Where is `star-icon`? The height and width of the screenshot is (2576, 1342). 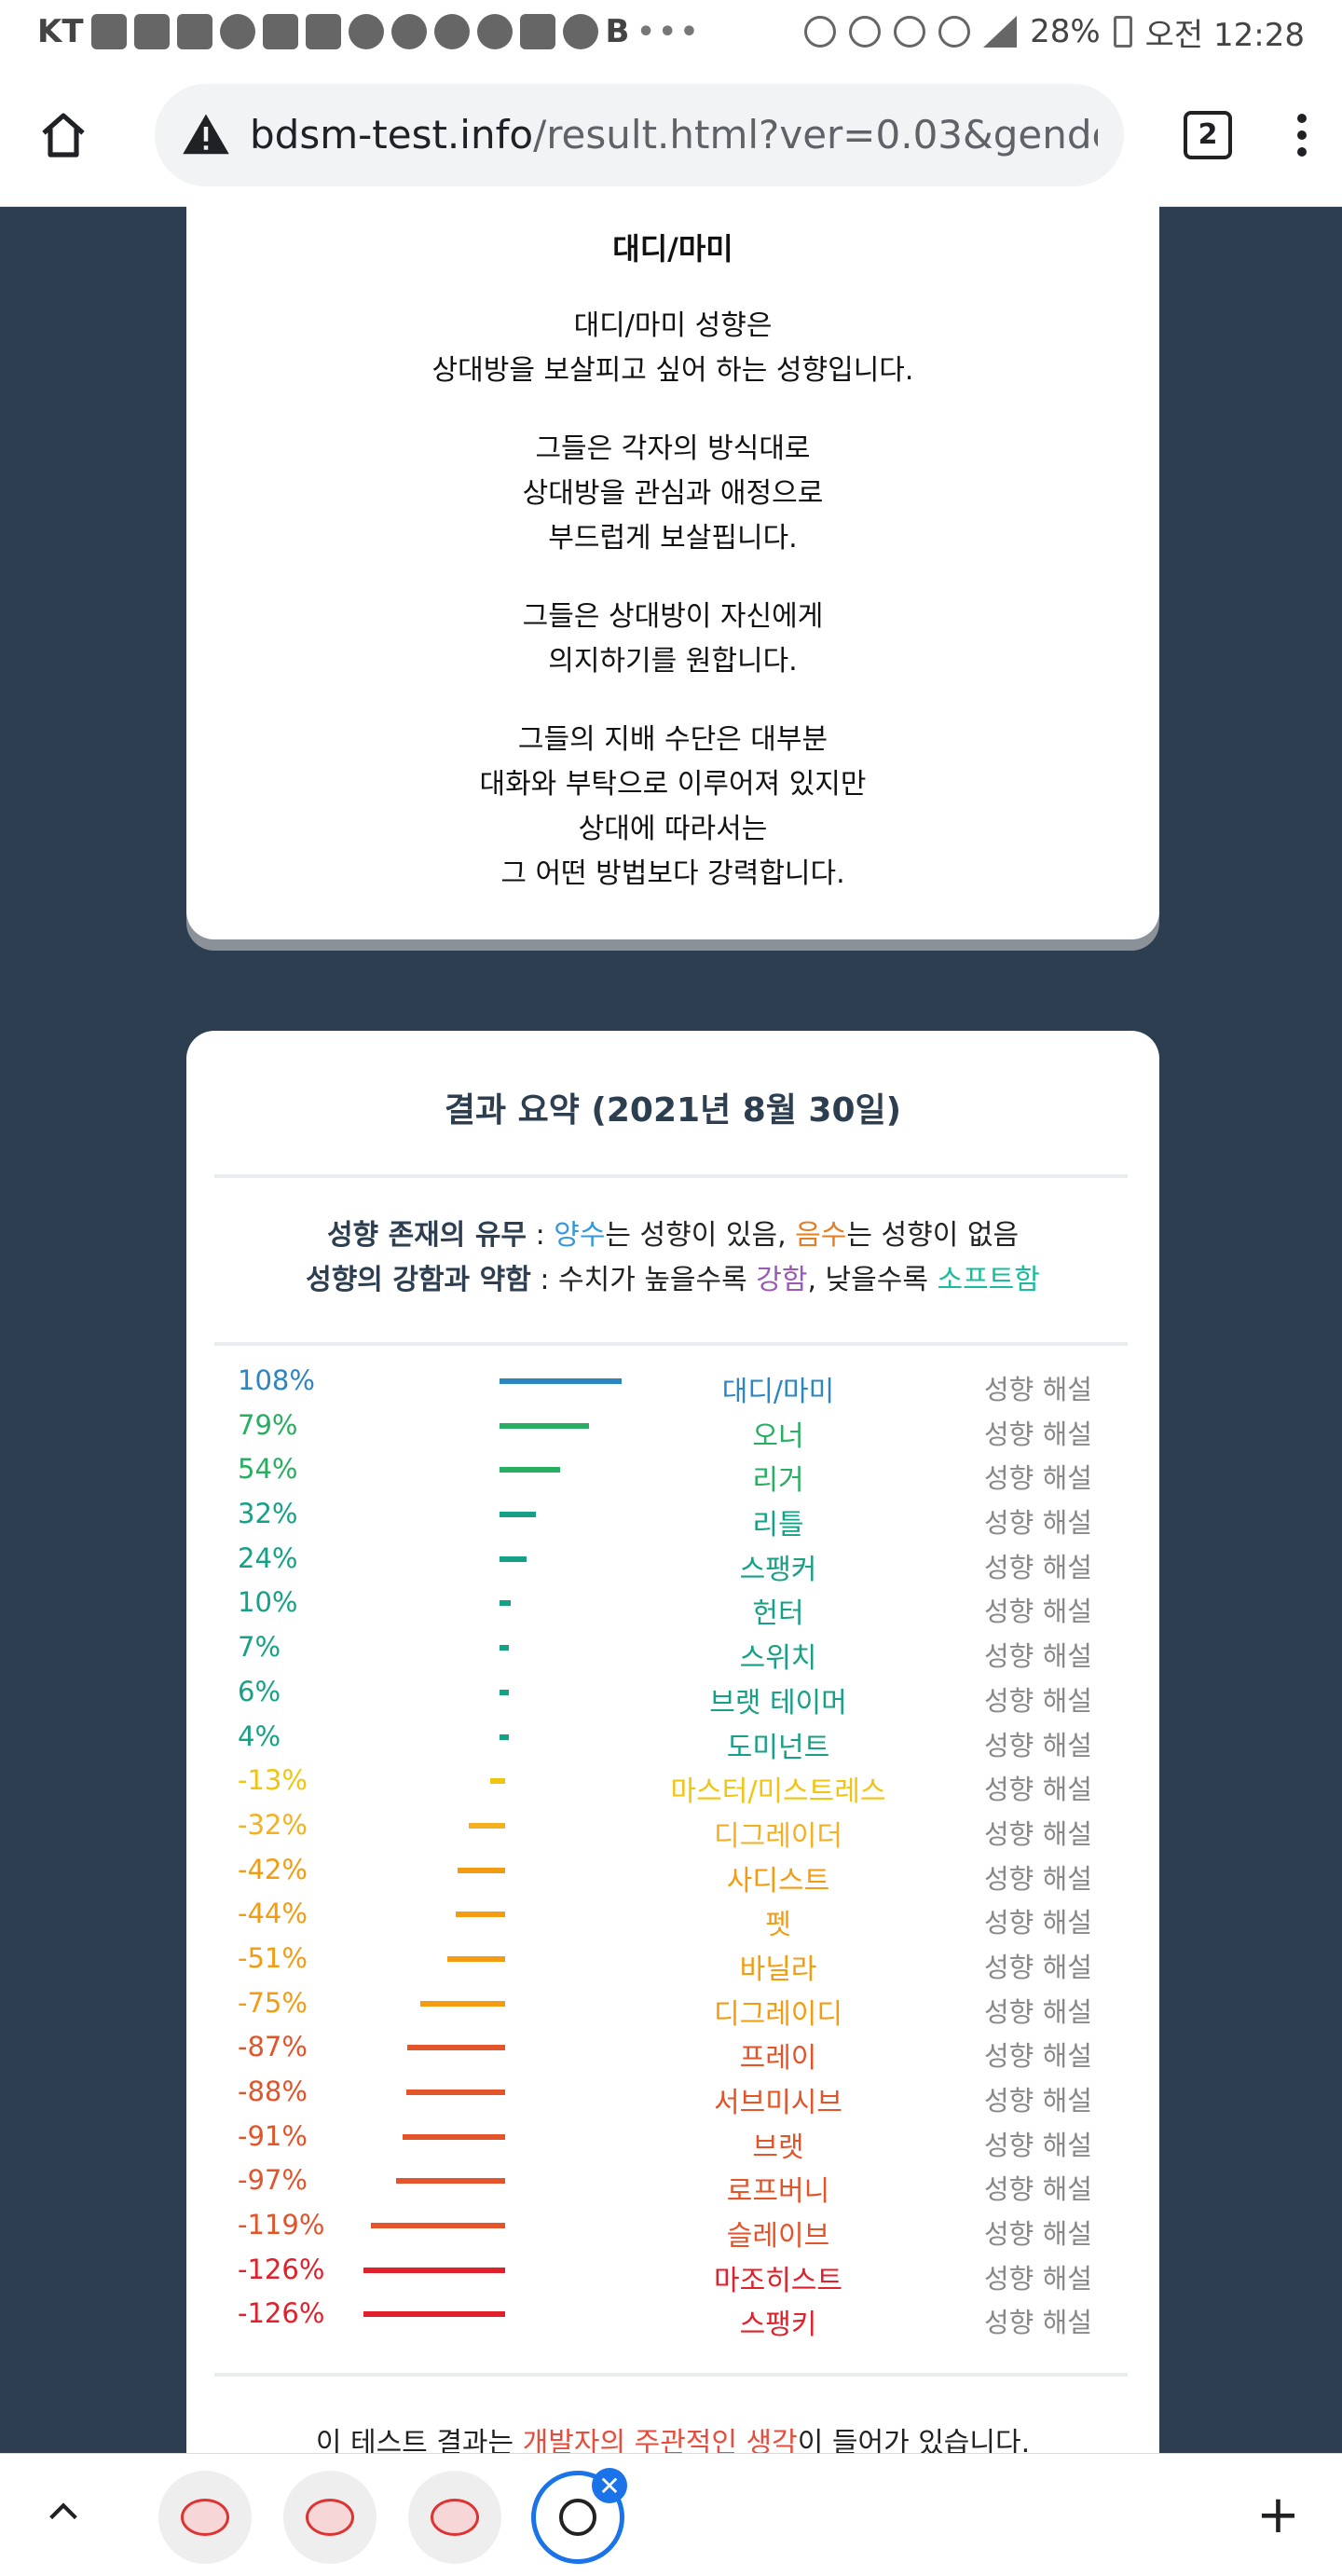
star-icon is located at coordinates (580, 31).